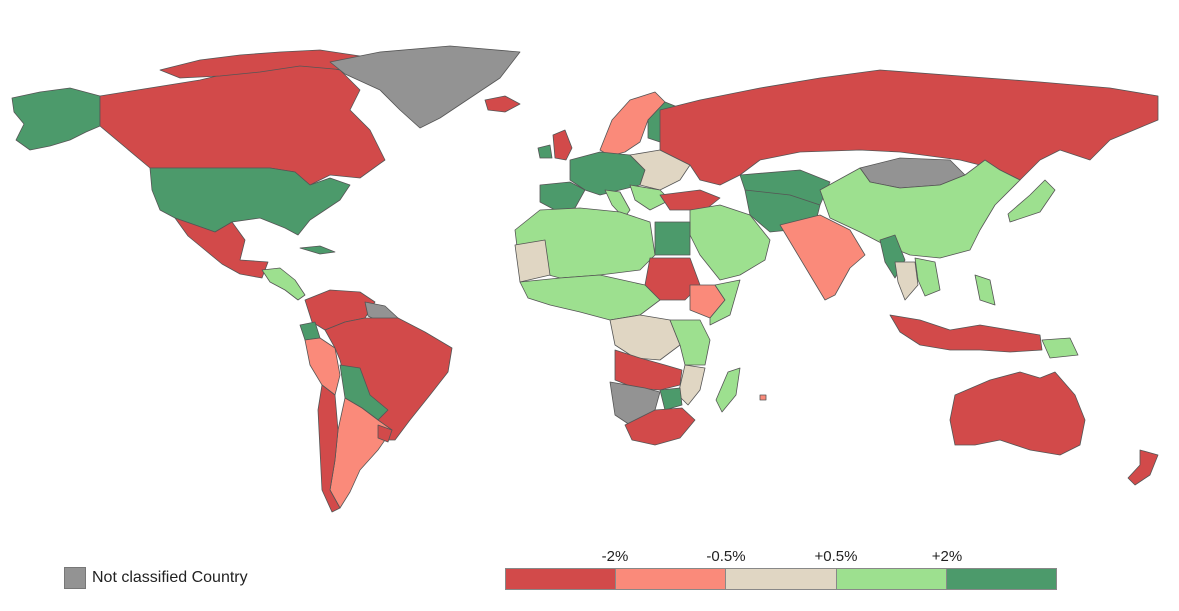  I want to click on scale-bin-neutral, so click(780, 579).